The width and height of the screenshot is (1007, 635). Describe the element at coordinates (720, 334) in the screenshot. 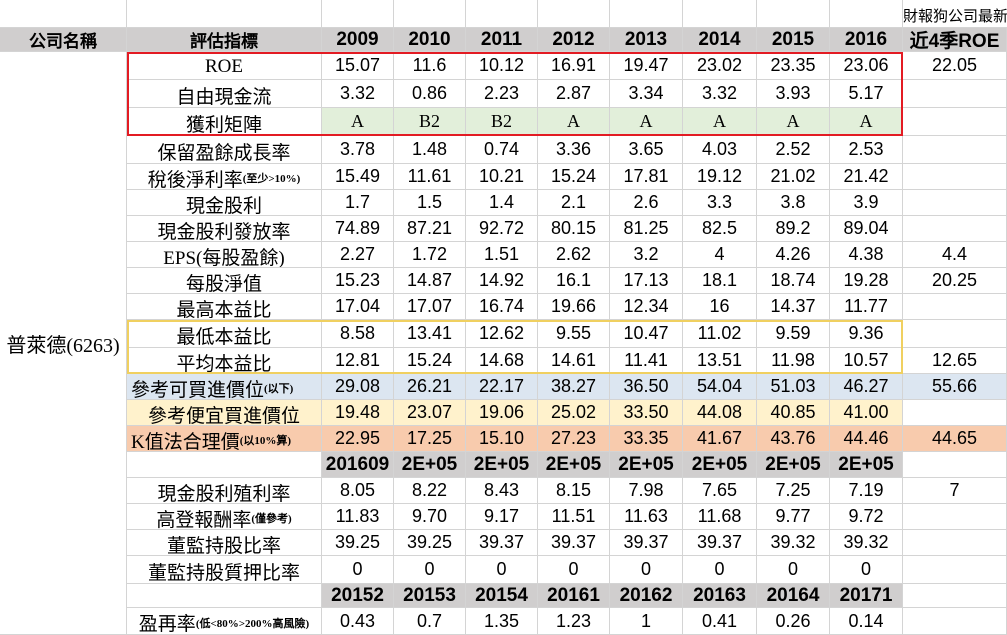

I see `value-cell: 11.02` at that location.